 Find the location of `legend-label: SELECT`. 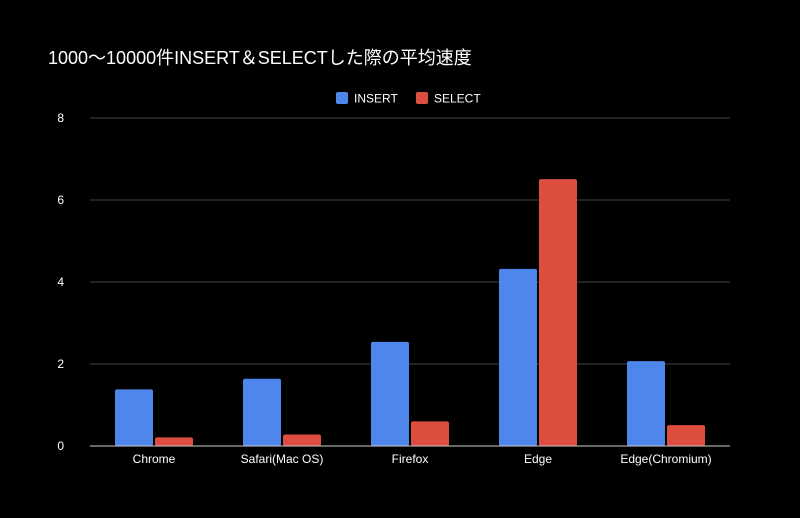

legend-label: SELECT is located at coordinates (457, 99).